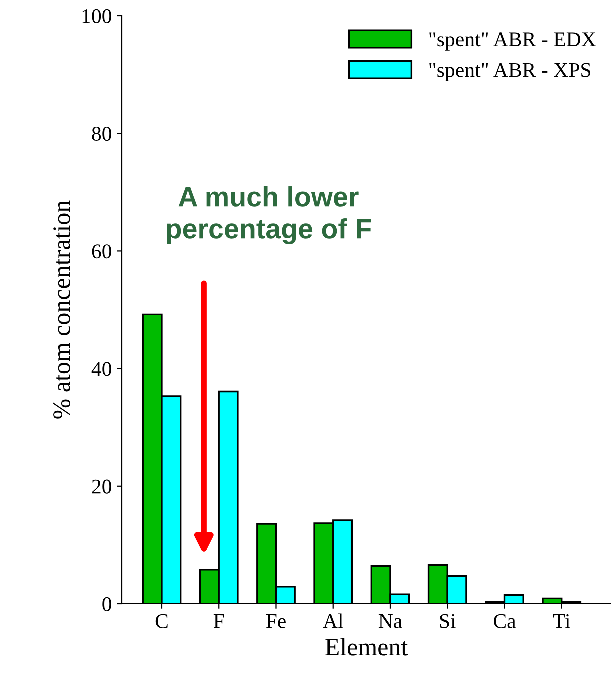 This screenshot has width=611, height=689. What do you see at coordinates (561, 621) in the screenshot?
I see `x-tick-label: Ti` at bounding box center [561, 621].